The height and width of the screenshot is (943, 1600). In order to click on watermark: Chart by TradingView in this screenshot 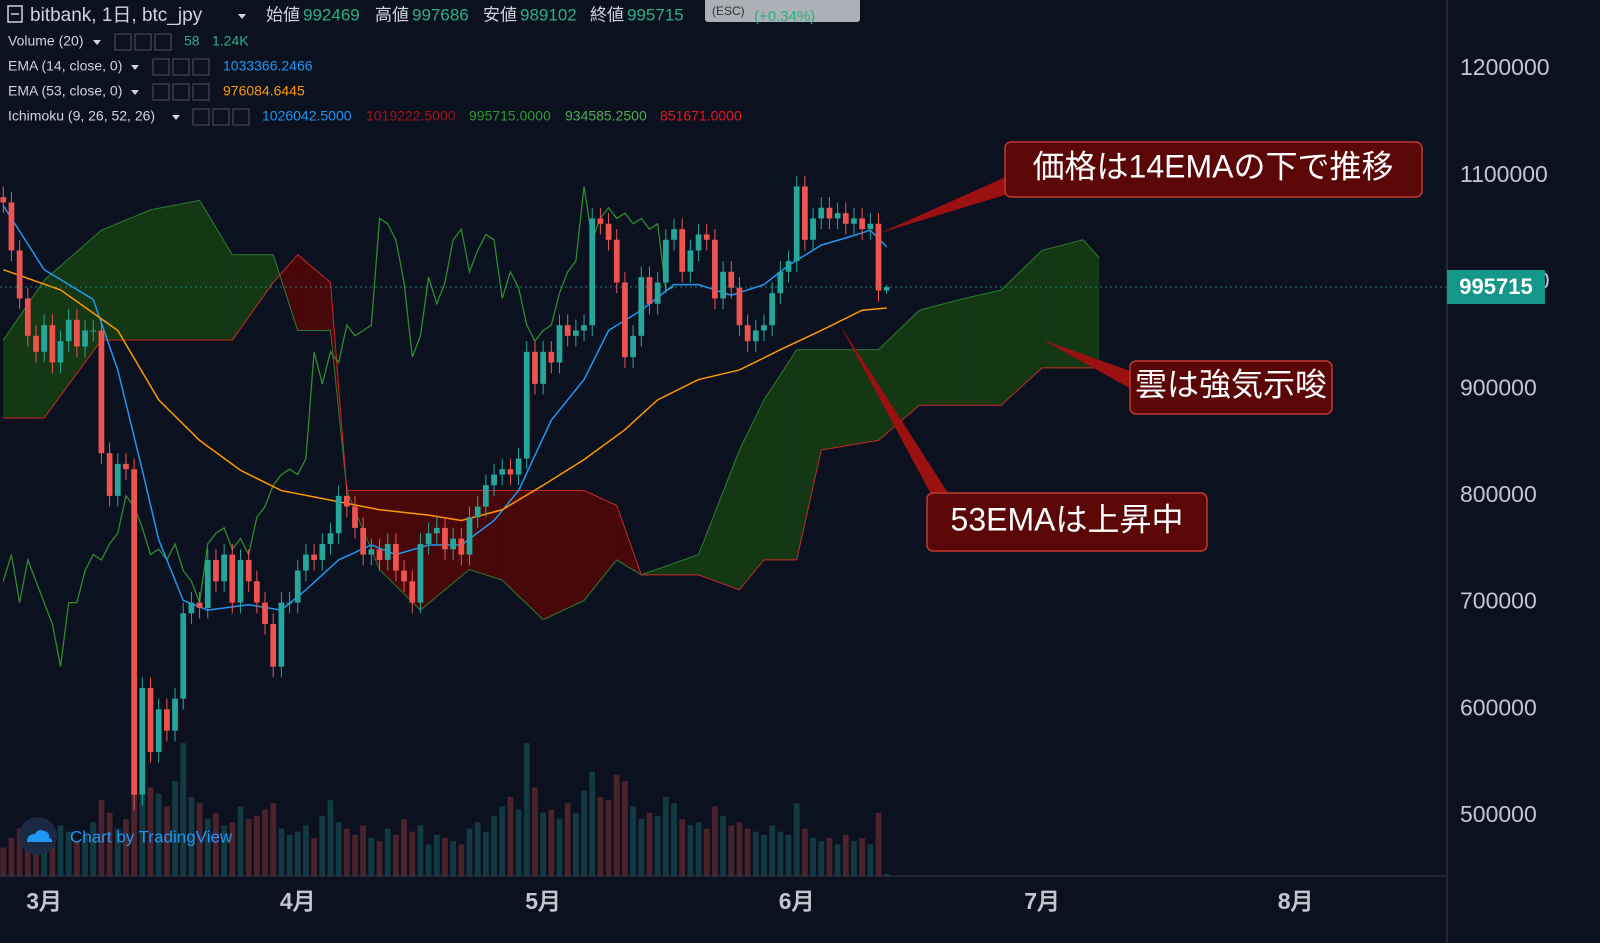, I will do `click(126, 836)`.